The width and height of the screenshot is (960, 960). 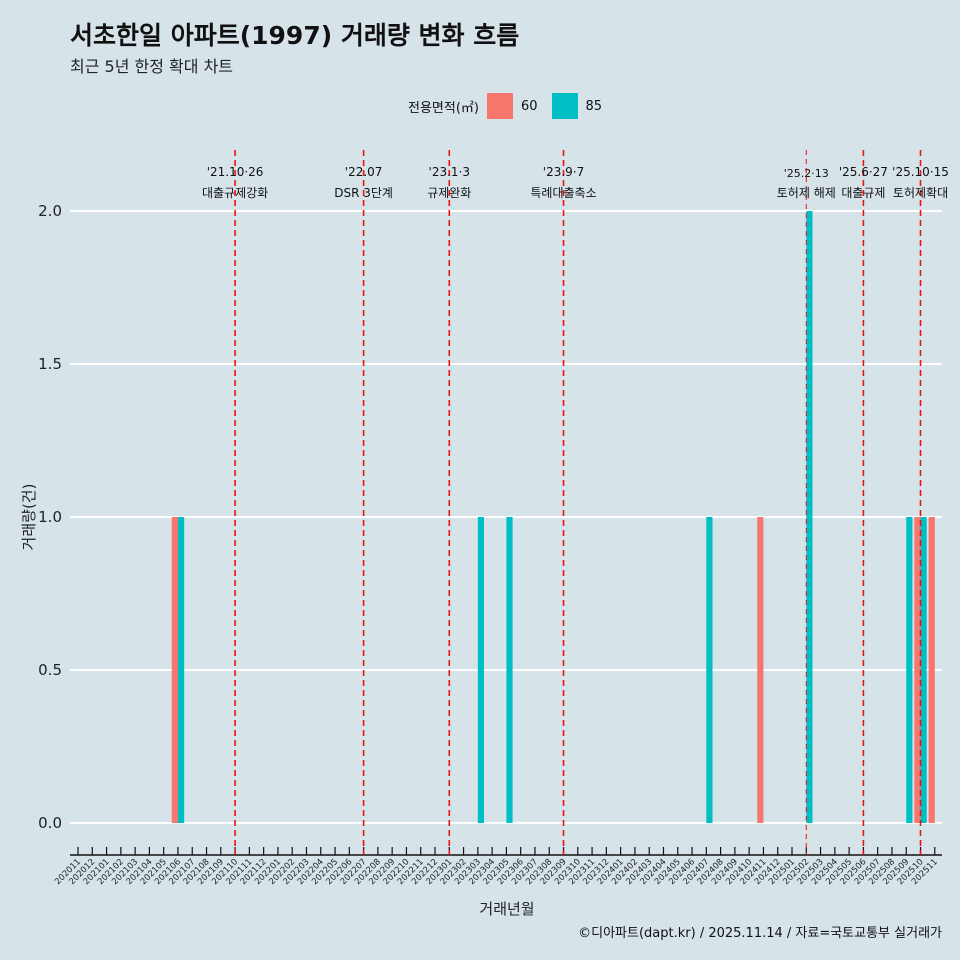 What do you see at coordinates (50, 670) in the screenshot?
I see `y-tick-label: 0.5` at bounding box center [50, 670].